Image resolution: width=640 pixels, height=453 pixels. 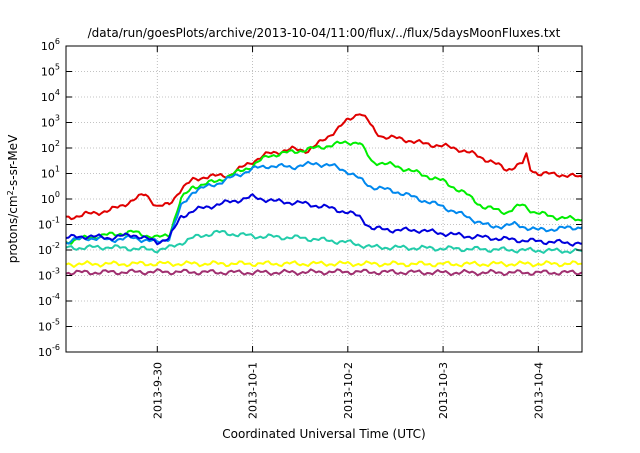 I want to click on y-tick-exponent: -6, so click(x=56, y=347).